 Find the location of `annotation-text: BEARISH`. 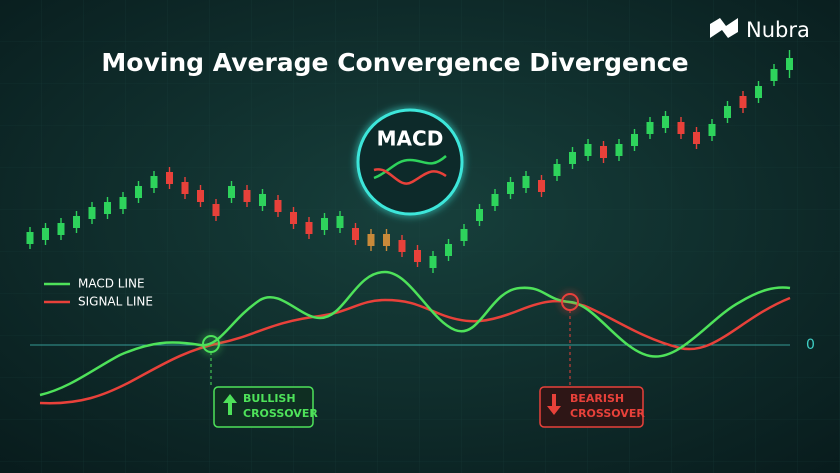

annotation-text: BEARISH is located at coordinates (597, 398).